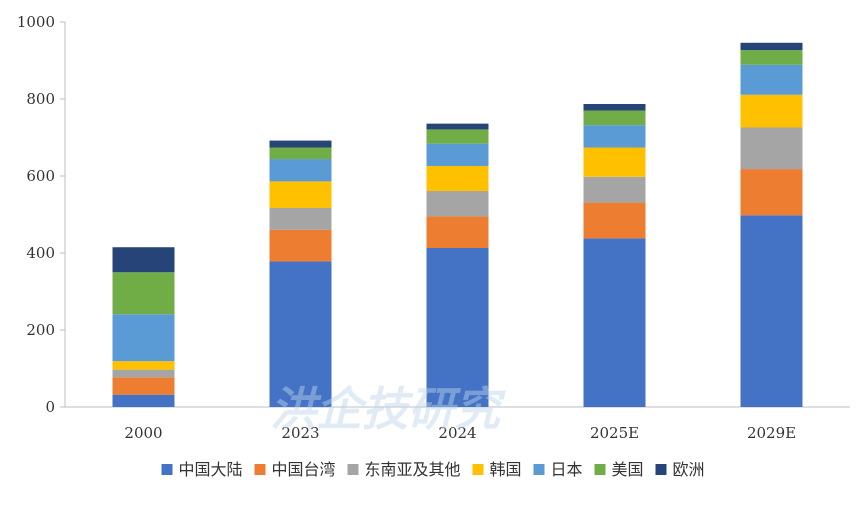 The width and height of the screenshot is (866, 505). What do you see at coordinates (628, 469) in the screenshot?
I see `legend-label: 美国` at bounding box center [628, 469].